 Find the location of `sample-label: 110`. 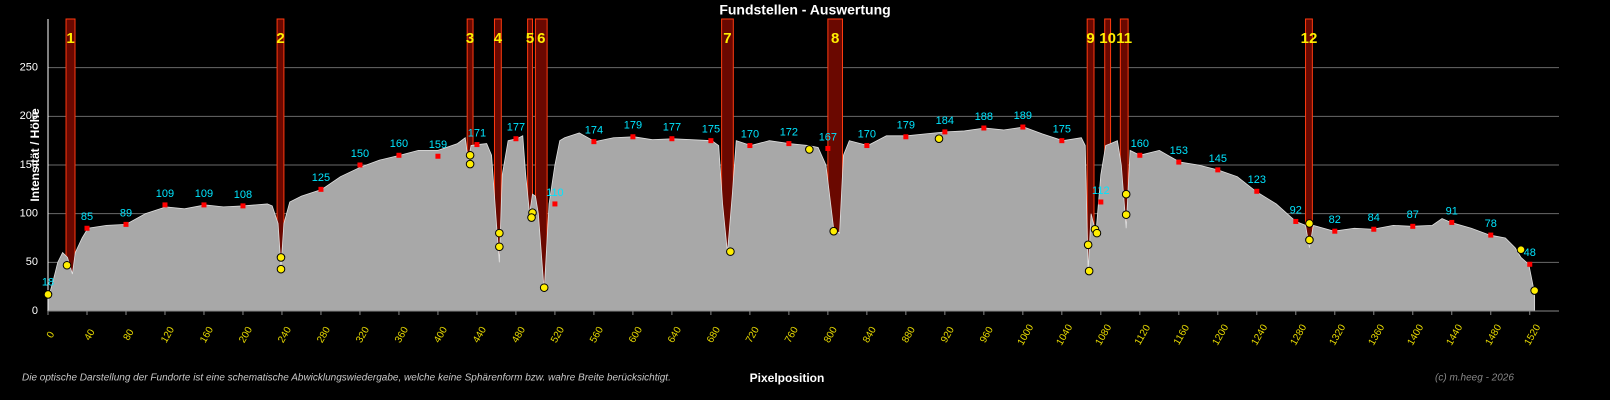

sample-label: 110 is located at coordinates (555, 193).